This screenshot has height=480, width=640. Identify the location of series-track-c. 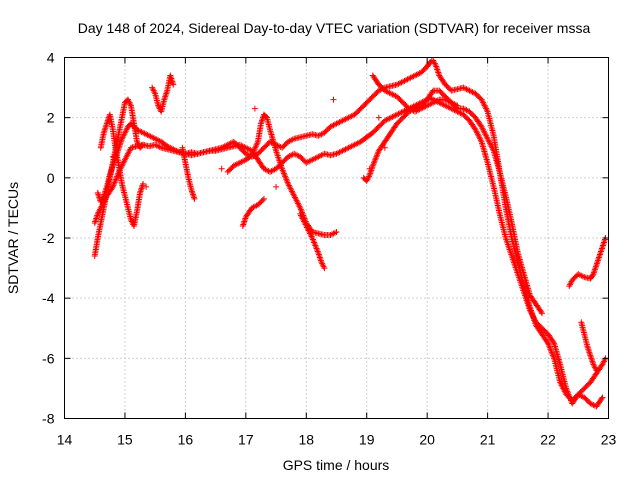
(119, 178).